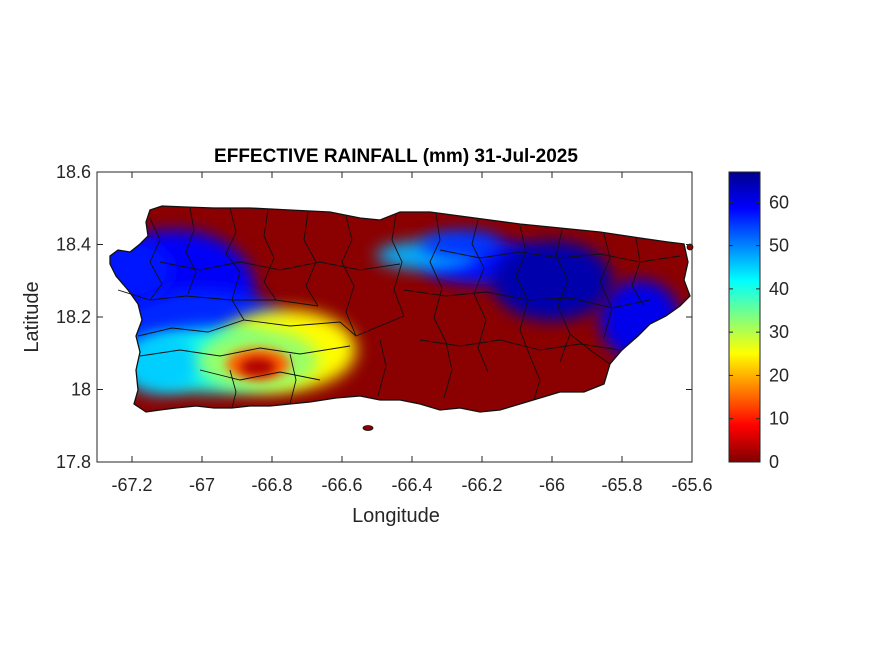  Describe the element at coordinates (621, 485) in the screenshot. I see `x-tick-label: -65.8` at that location.